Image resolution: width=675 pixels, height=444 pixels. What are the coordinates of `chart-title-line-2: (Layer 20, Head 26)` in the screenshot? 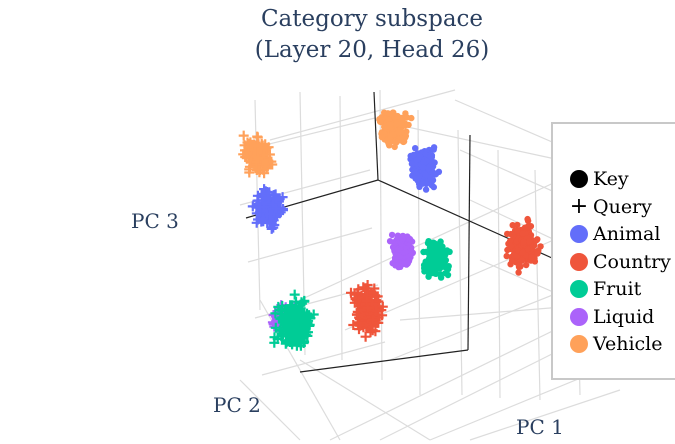 It's located at (372, 50).